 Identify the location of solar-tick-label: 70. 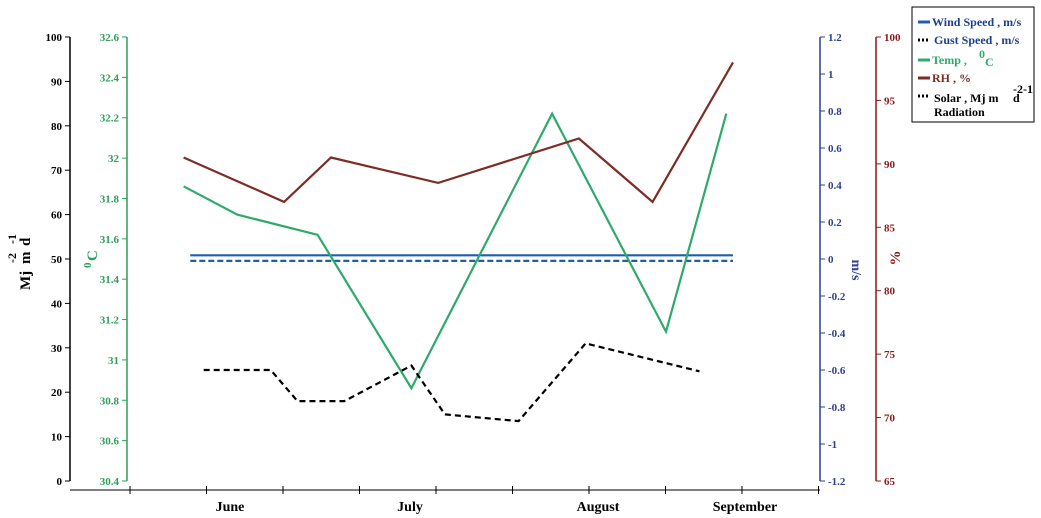
(57, 171).